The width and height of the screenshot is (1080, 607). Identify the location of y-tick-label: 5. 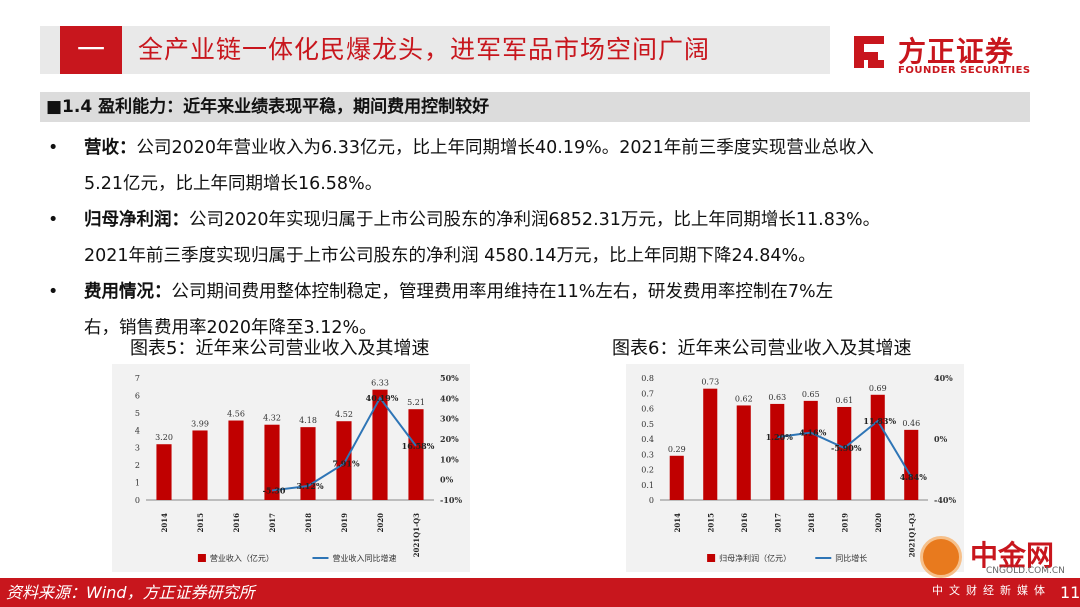
(137, 413).